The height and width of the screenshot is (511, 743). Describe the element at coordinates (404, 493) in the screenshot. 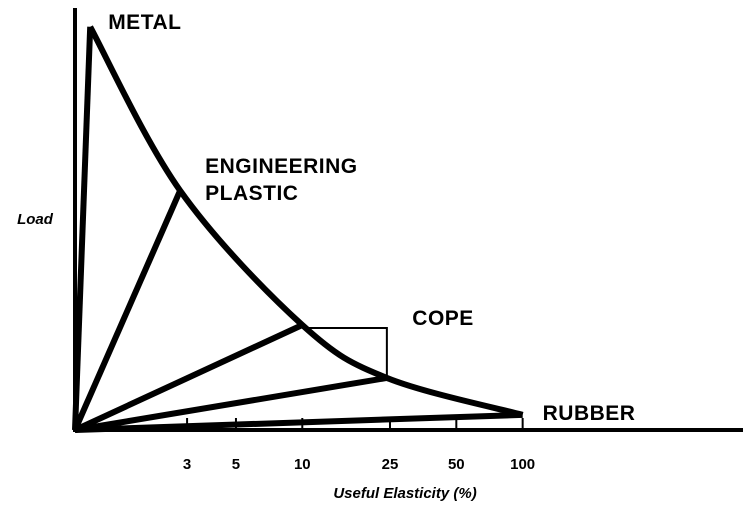

I see `x-axis-label: Useful Elasticity (%)` at that location.